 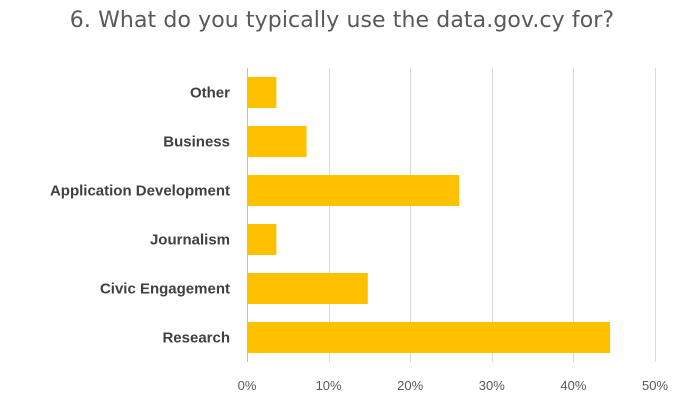 What do you see at coordinates (196, 142) in the screenshot?
I see `category-label: Business` at bounding box center [196, 142].